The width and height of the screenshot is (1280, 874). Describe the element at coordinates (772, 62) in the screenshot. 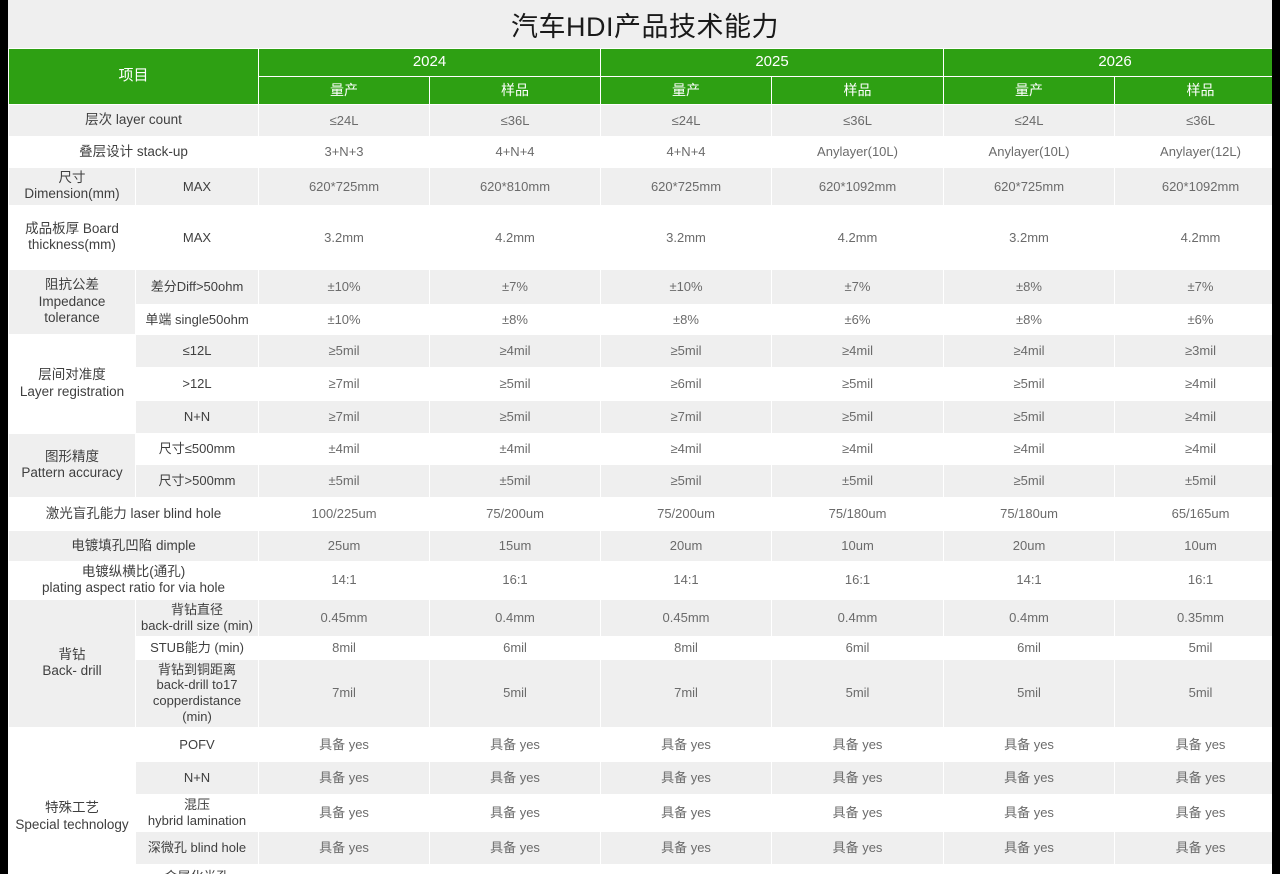

I see `header-year-2025: 2025` at that location.